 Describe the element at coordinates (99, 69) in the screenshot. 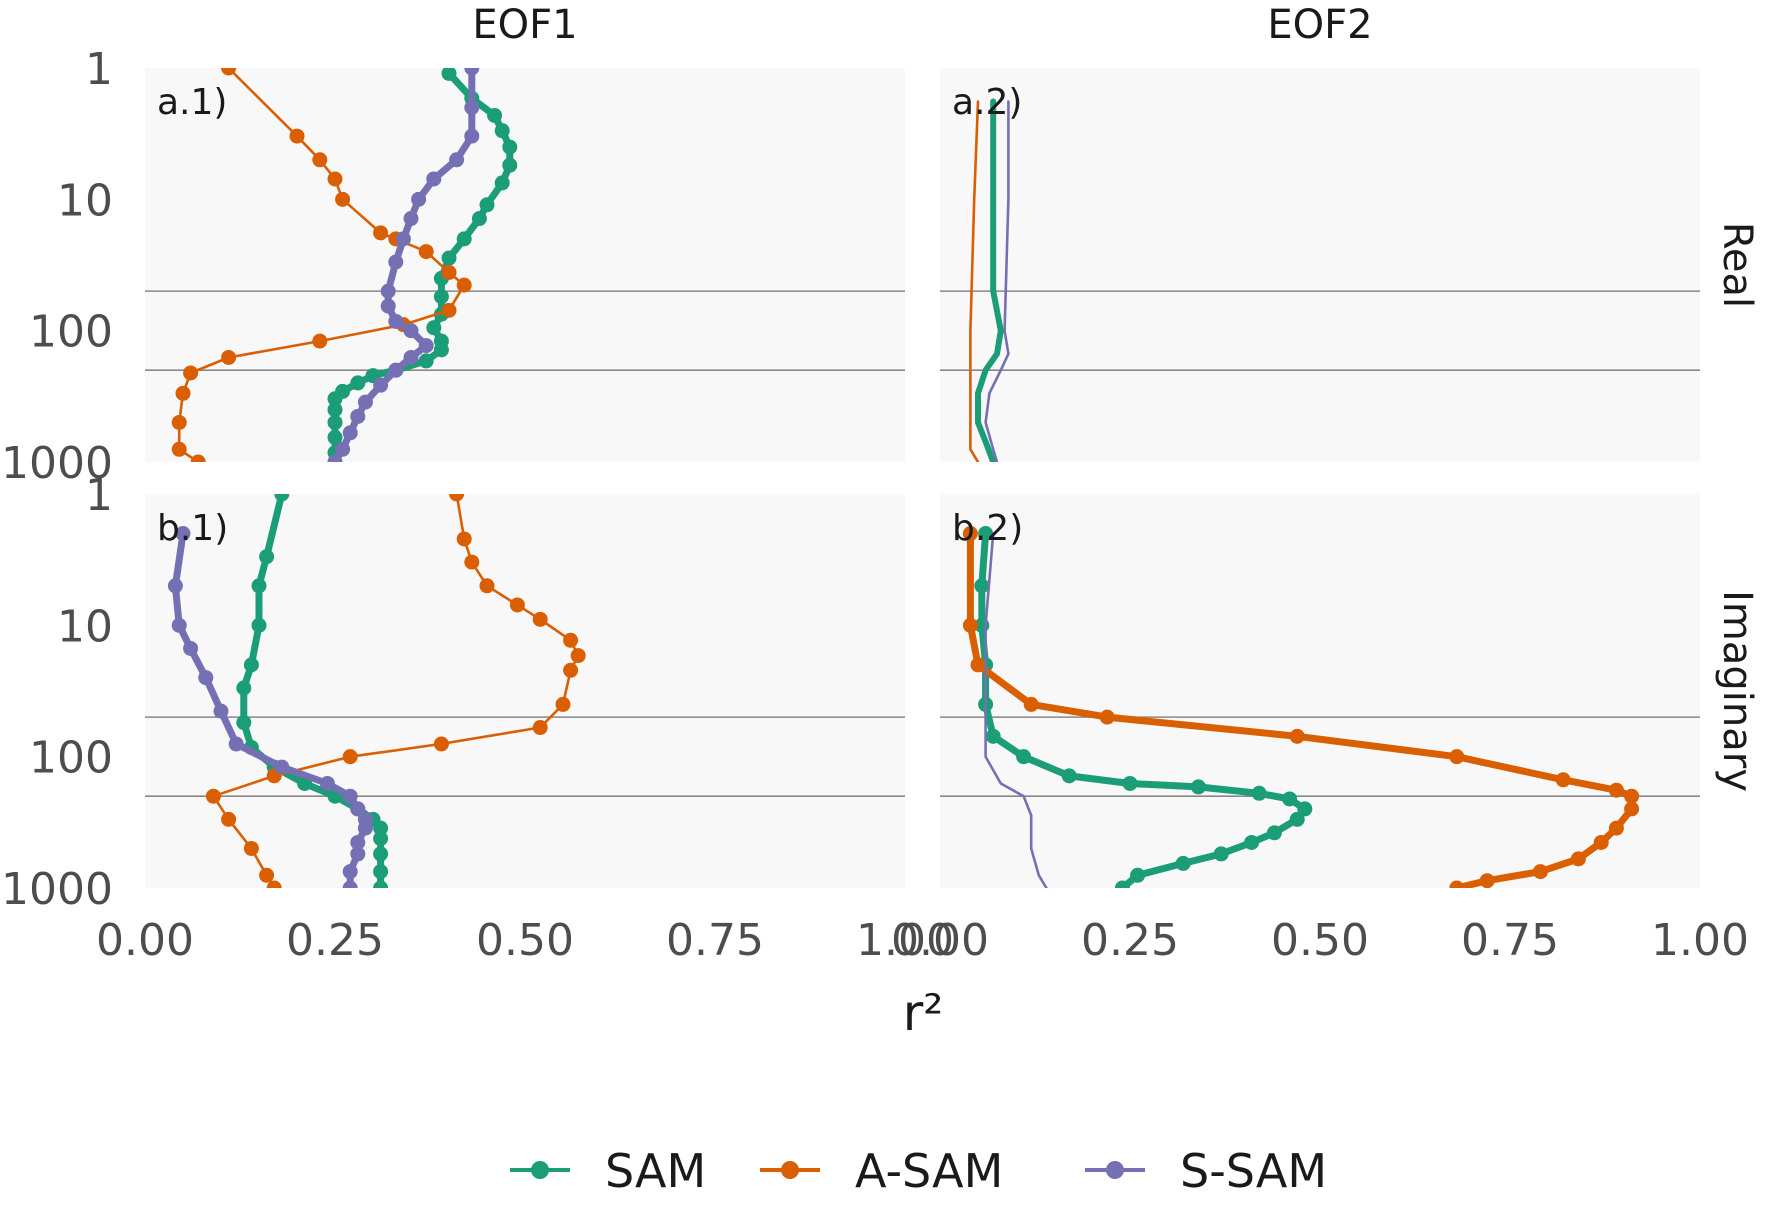

I see `y-tick-label: 1` at that location.